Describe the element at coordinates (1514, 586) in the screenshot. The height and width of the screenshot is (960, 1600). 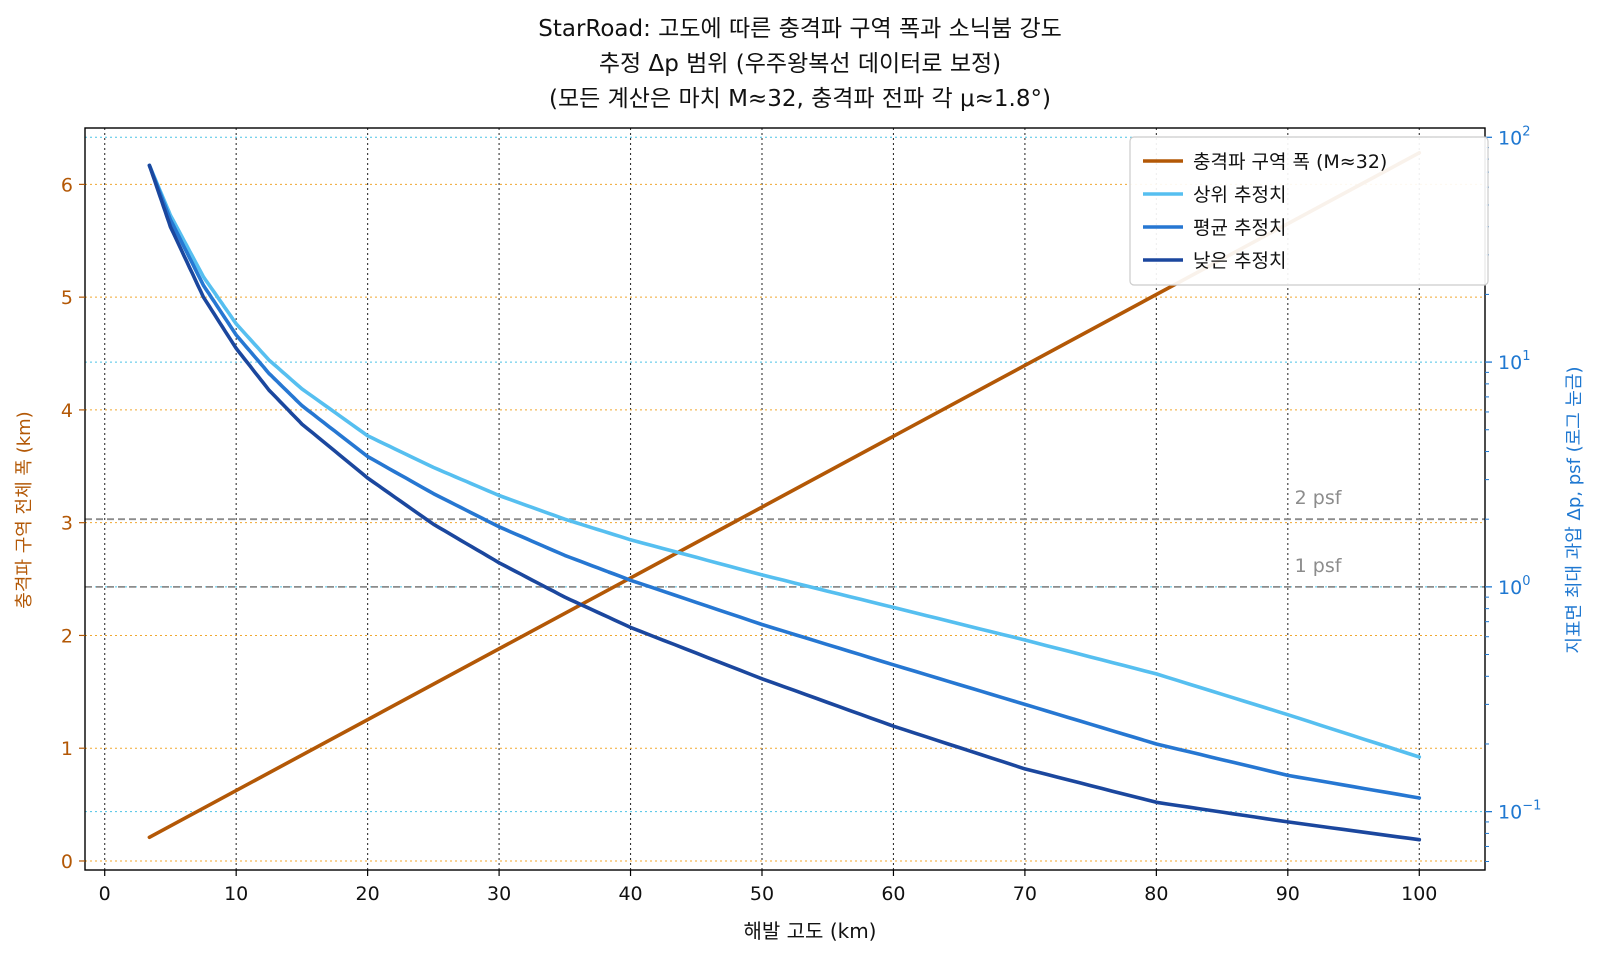
I see `right-tick-label: 10⁰` at that location.